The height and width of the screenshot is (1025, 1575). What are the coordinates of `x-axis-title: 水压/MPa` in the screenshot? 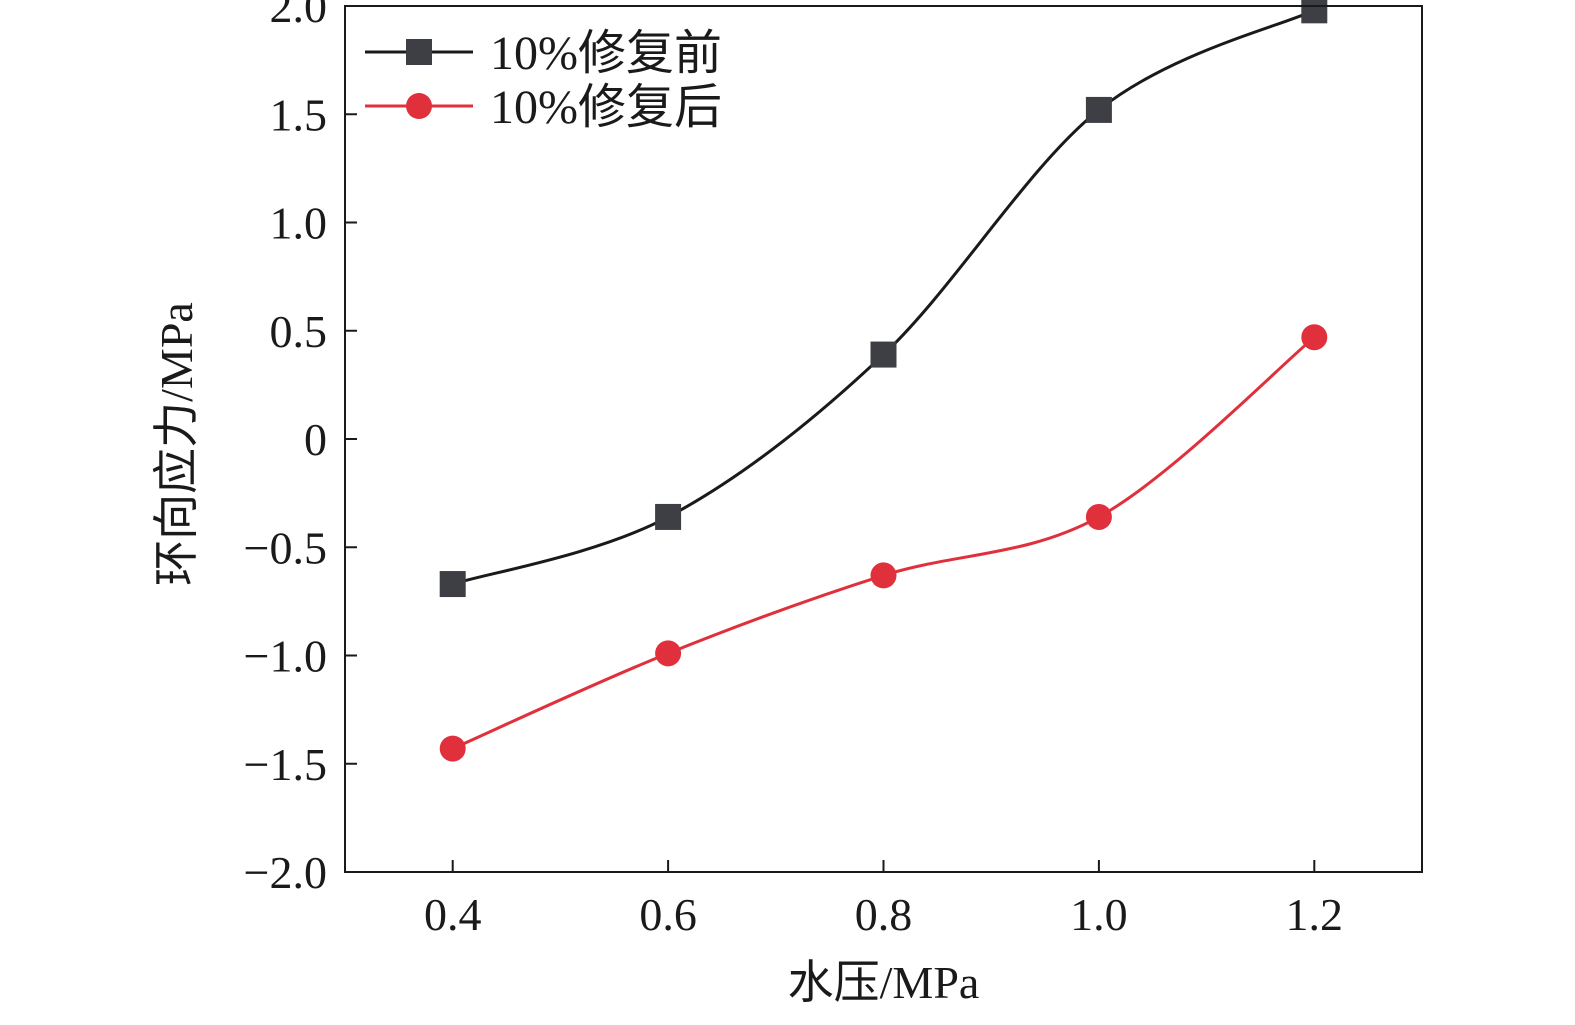 It's located at (884, 982).